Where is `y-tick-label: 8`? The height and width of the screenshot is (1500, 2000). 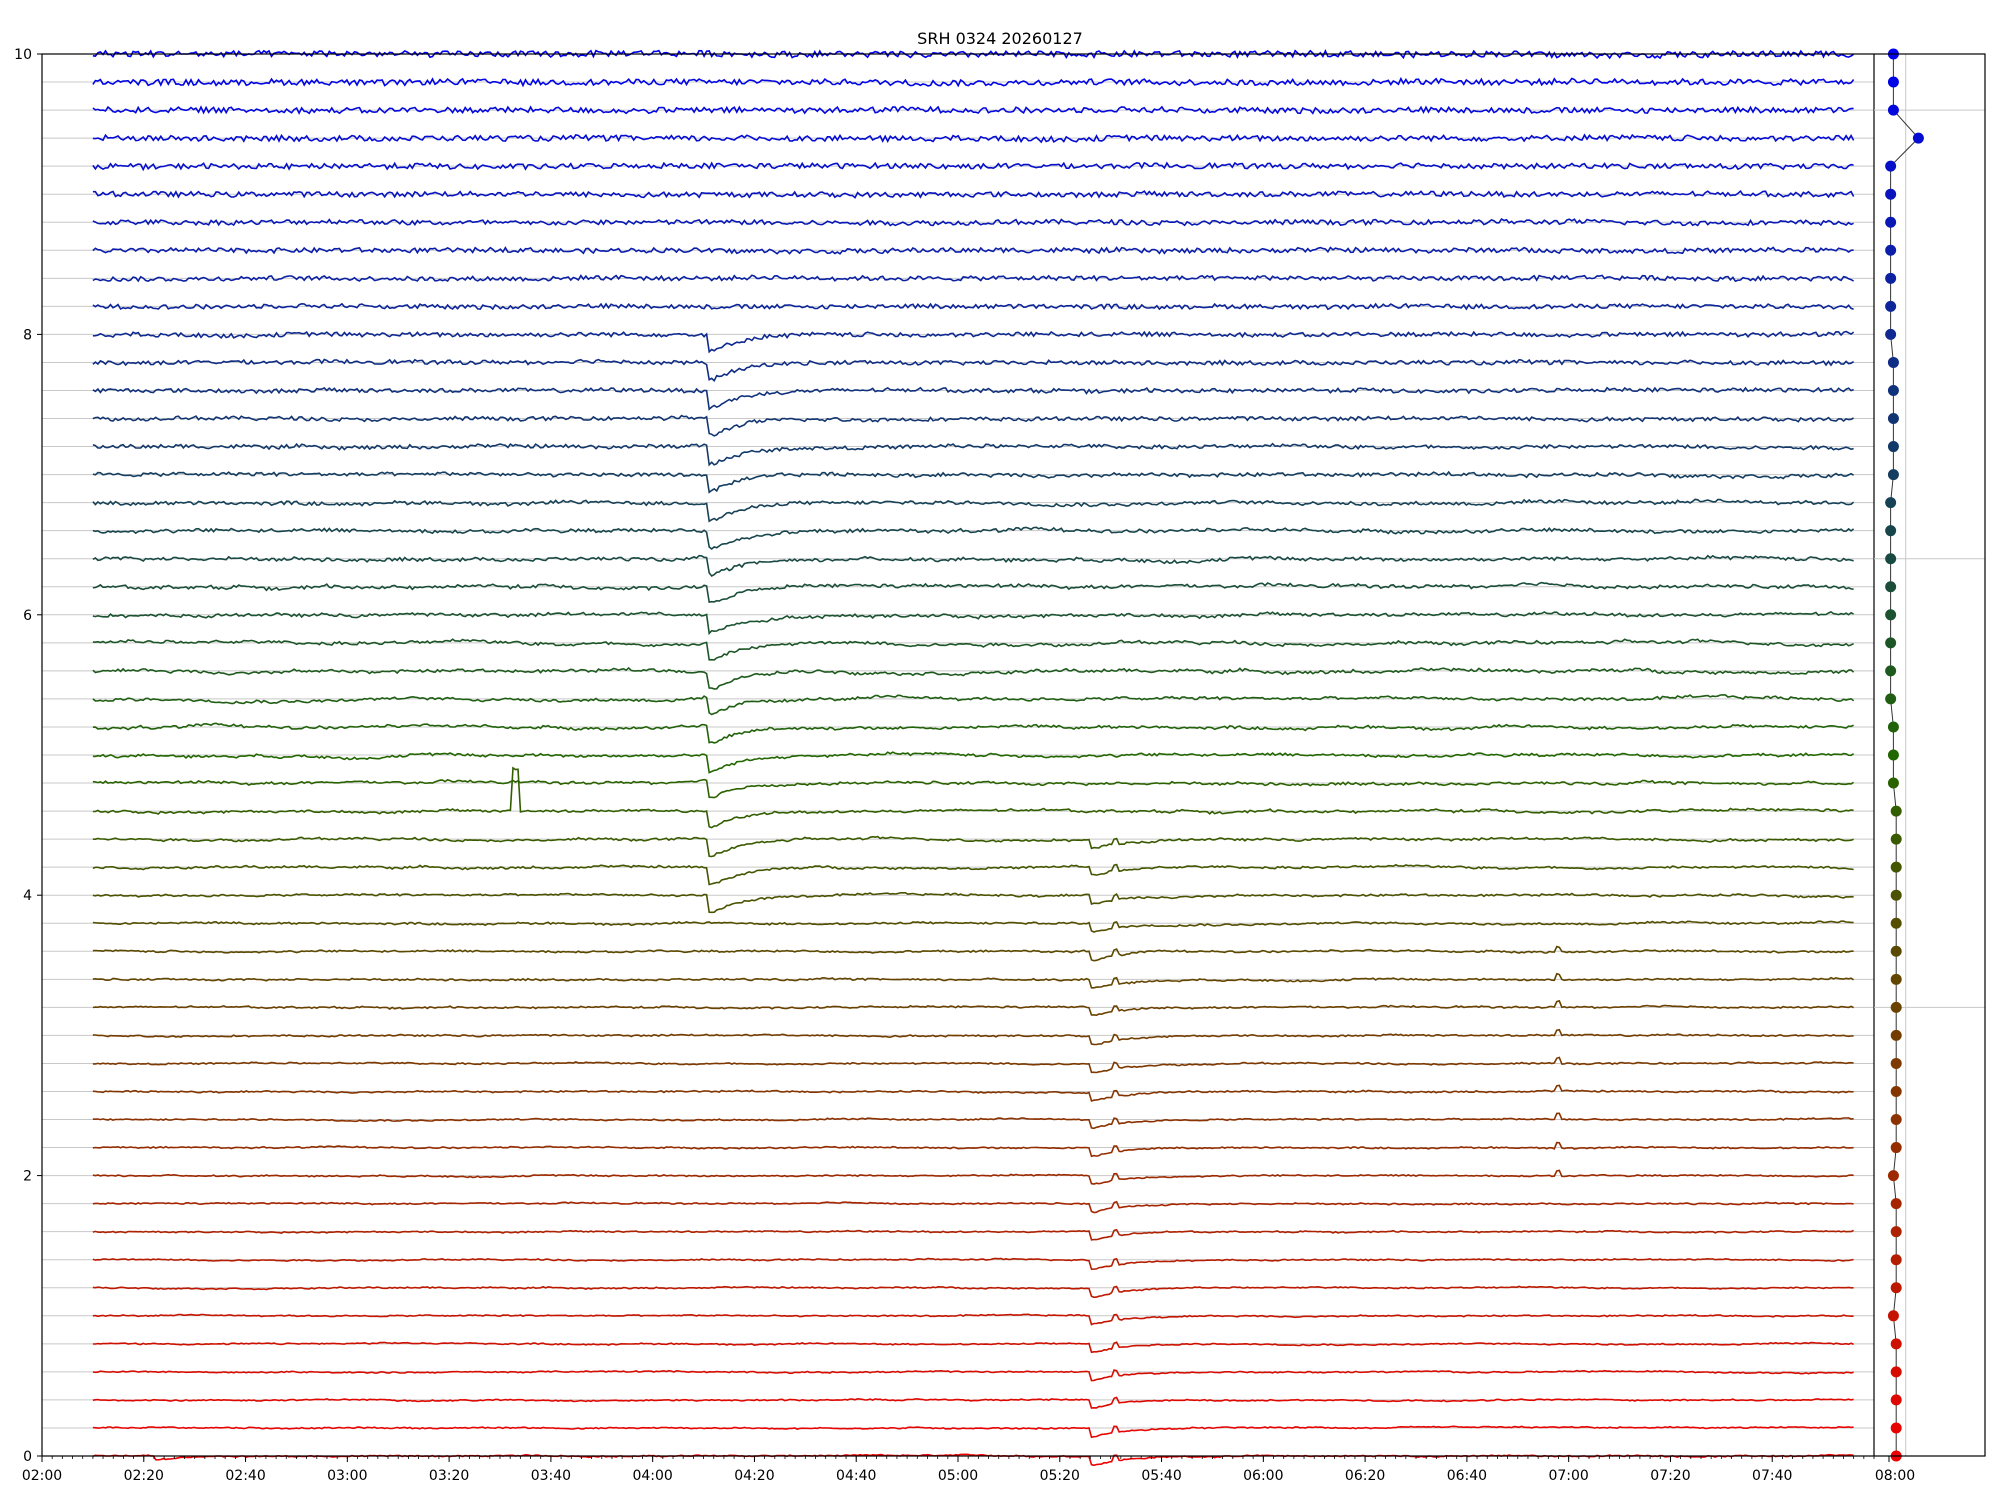 y-tick-label: 8 is located at coordinates (27, 335).